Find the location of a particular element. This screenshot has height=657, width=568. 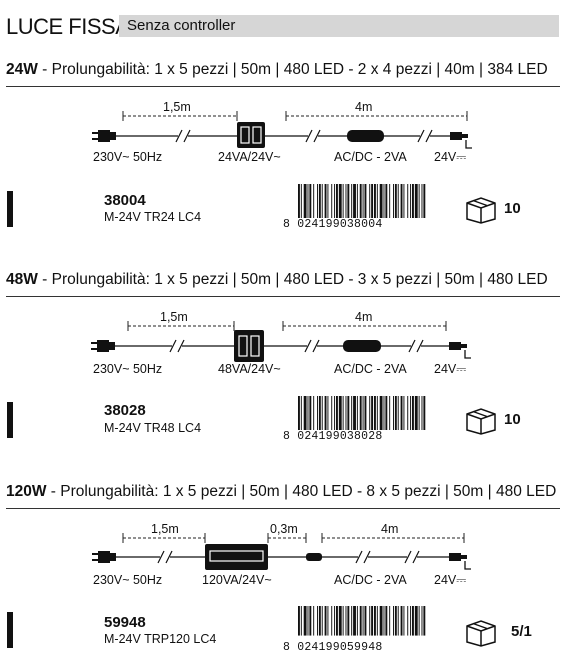

section-power: 48W is located at coordinates (22, 279).